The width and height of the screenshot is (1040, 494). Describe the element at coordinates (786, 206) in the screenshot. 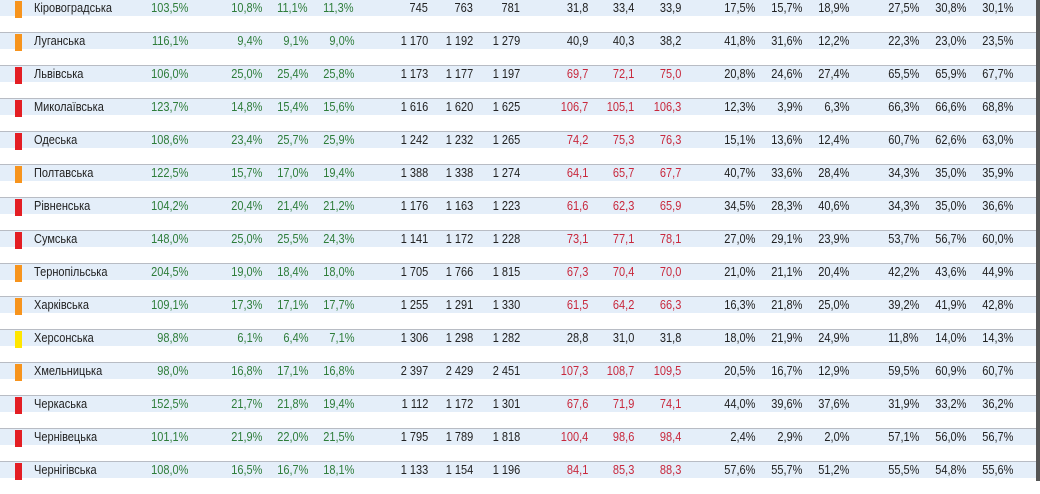

I see `cell-value: 28,3%` at that location.